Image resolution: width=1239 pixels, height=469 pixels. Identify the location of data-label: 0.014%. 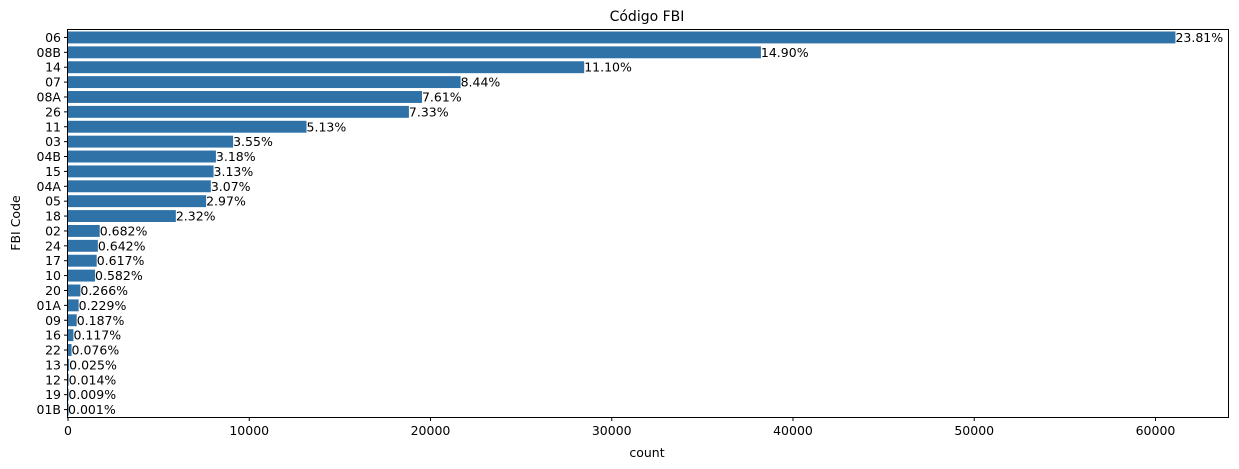
(93, 379).